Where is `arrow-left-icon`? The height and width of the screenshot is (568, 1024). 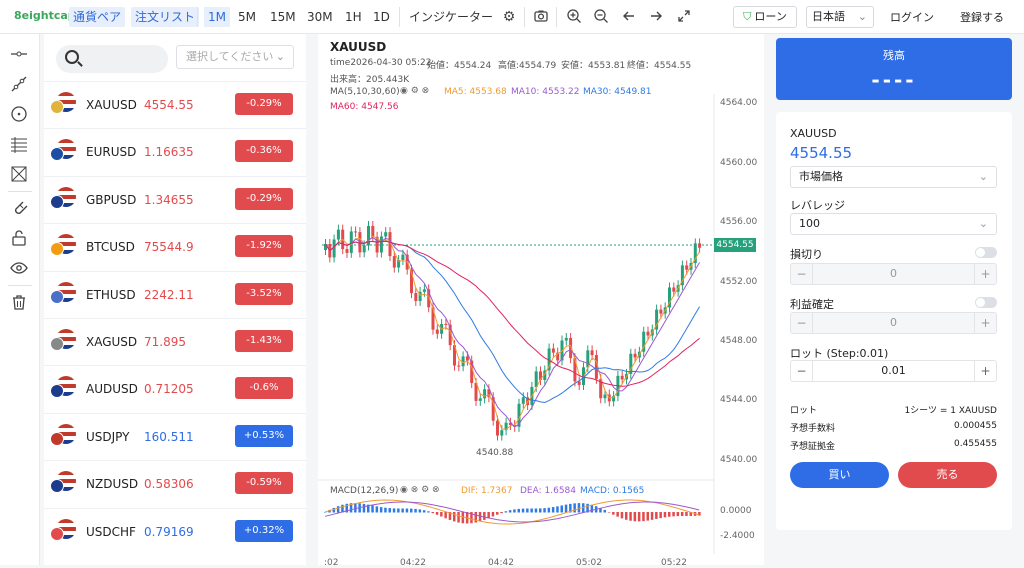
arrow-left-icon is located at coordinates (629, 17).